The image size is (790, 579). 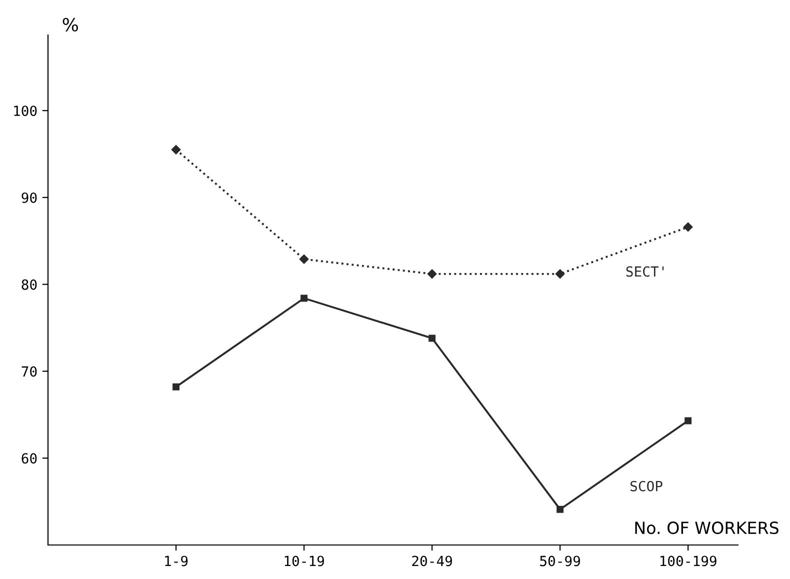 What do you see at coordinates (646, 486) in the screenshot?
I see `series-label: SCOP` at bounding box center [646, 486].